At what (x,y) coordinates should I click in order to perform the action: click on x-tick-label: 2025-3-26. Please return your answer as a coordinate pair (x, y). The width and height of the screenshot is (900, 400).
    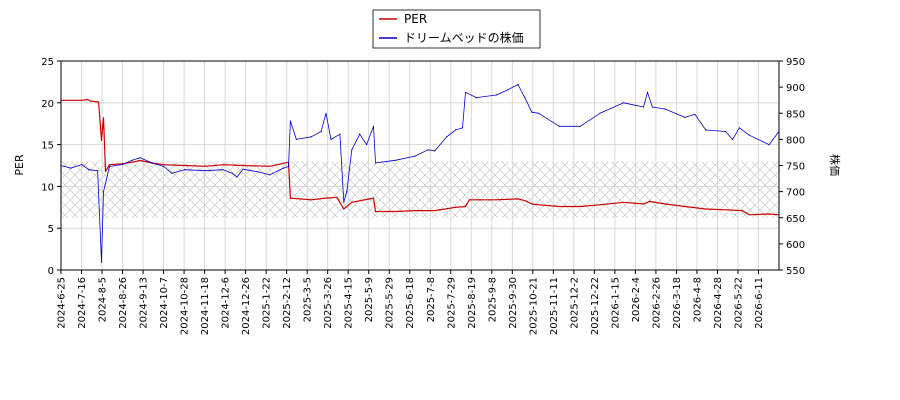
    Looking at the image, I should click on (328, 303).